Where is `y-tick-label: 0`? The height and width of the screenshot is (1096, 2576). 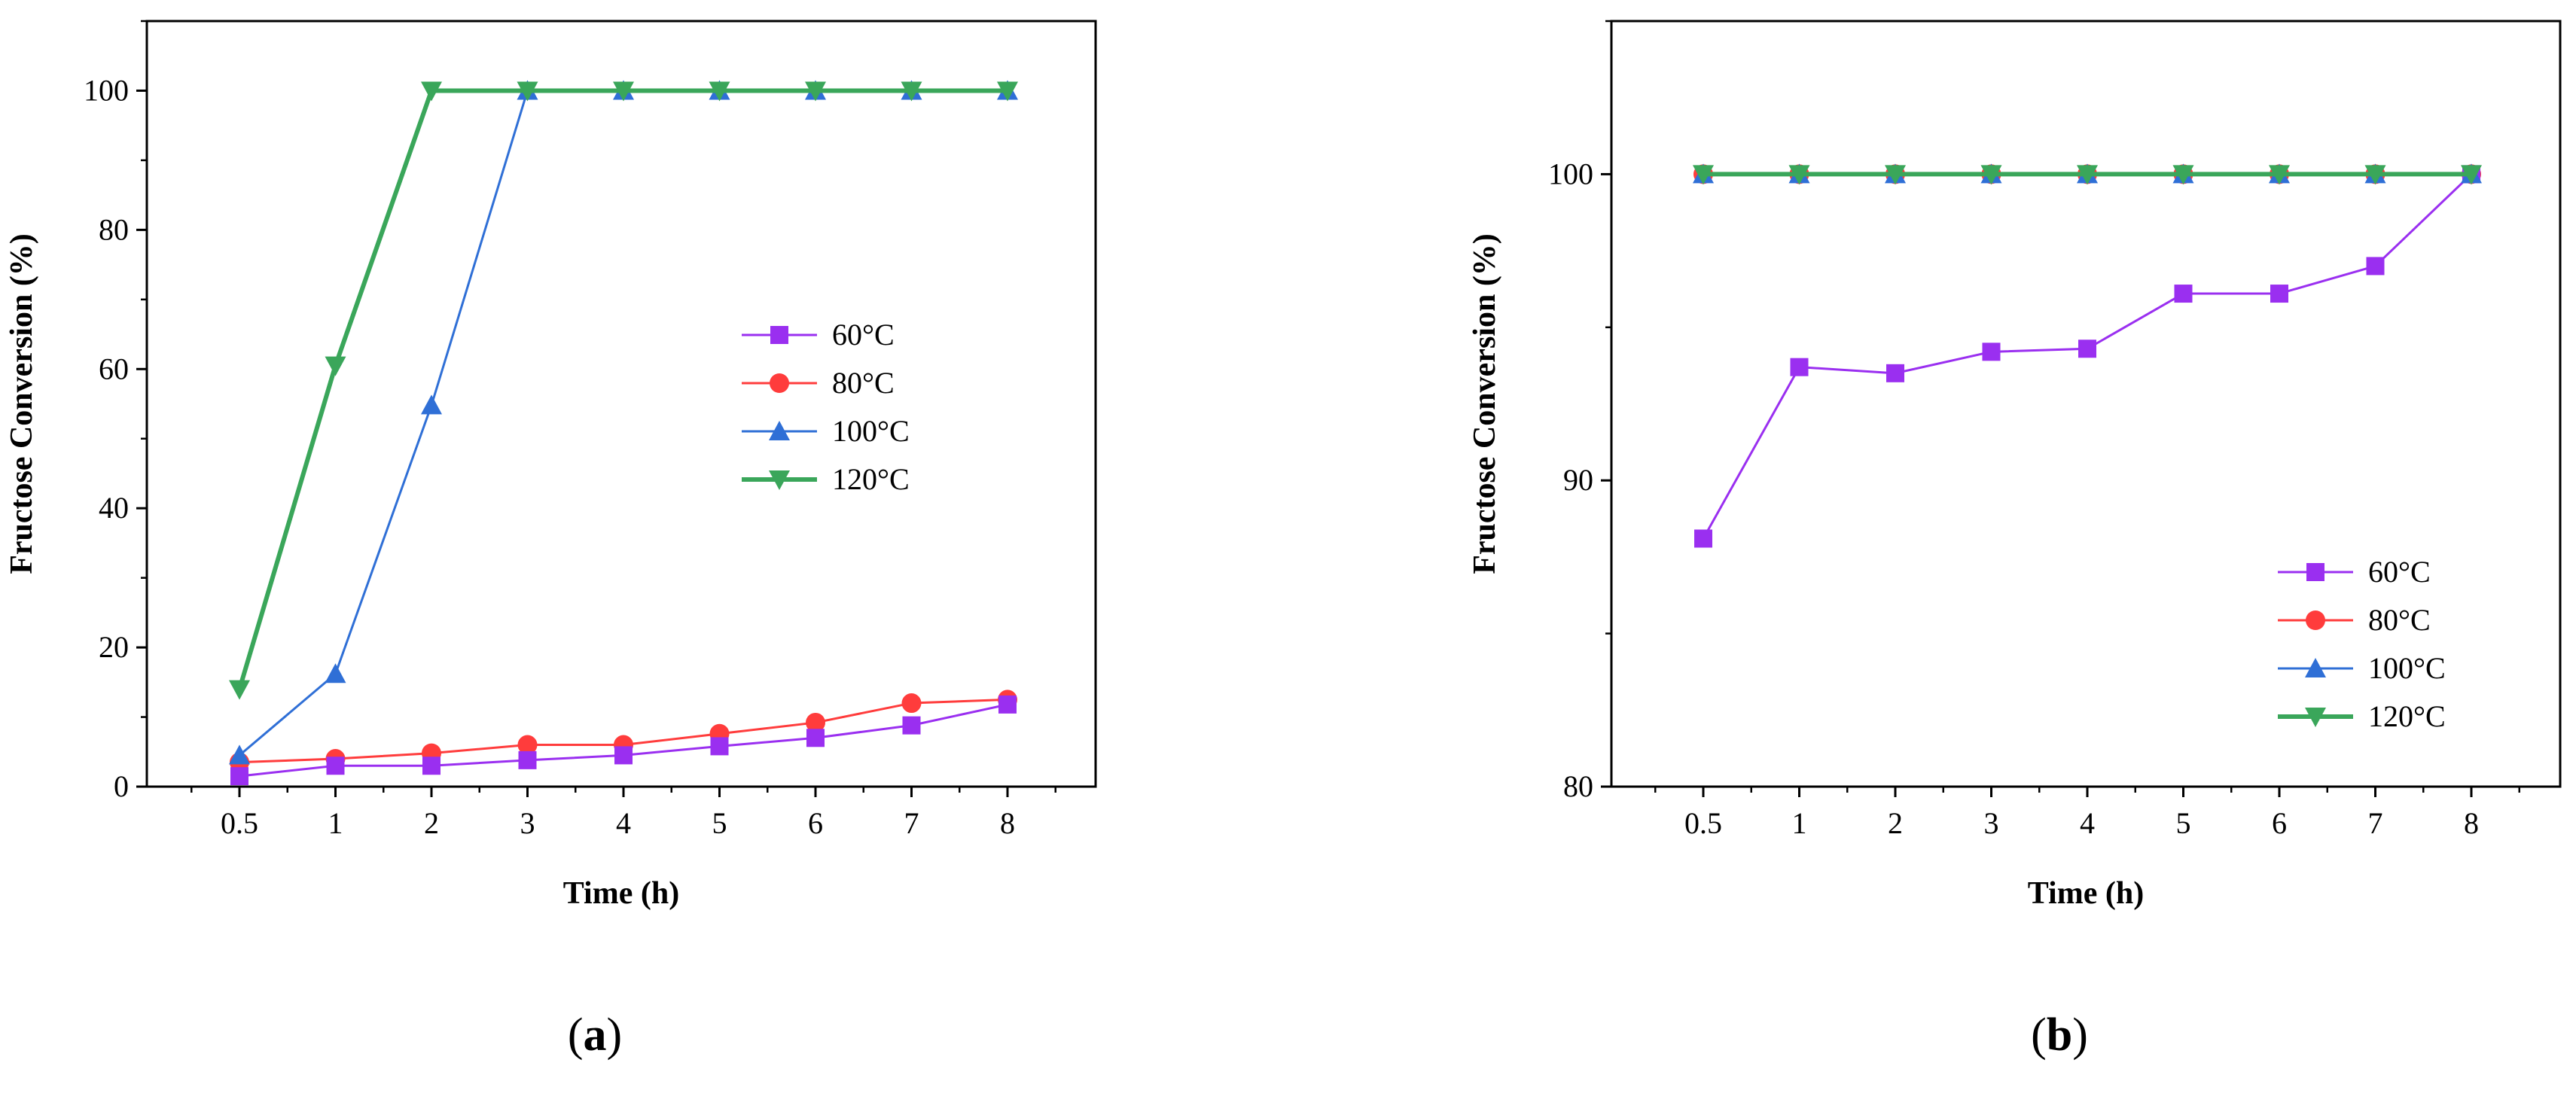 y-tick-label: 0 is located at coordinates (121, 786).